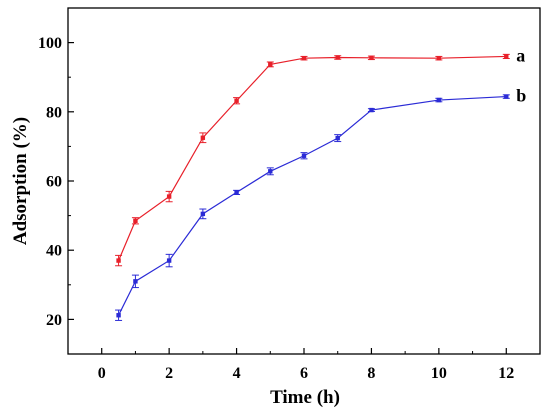  Describe the element at coordinates (169, 373) in the screenshot. I see `x-tick-label: 2` at that location.